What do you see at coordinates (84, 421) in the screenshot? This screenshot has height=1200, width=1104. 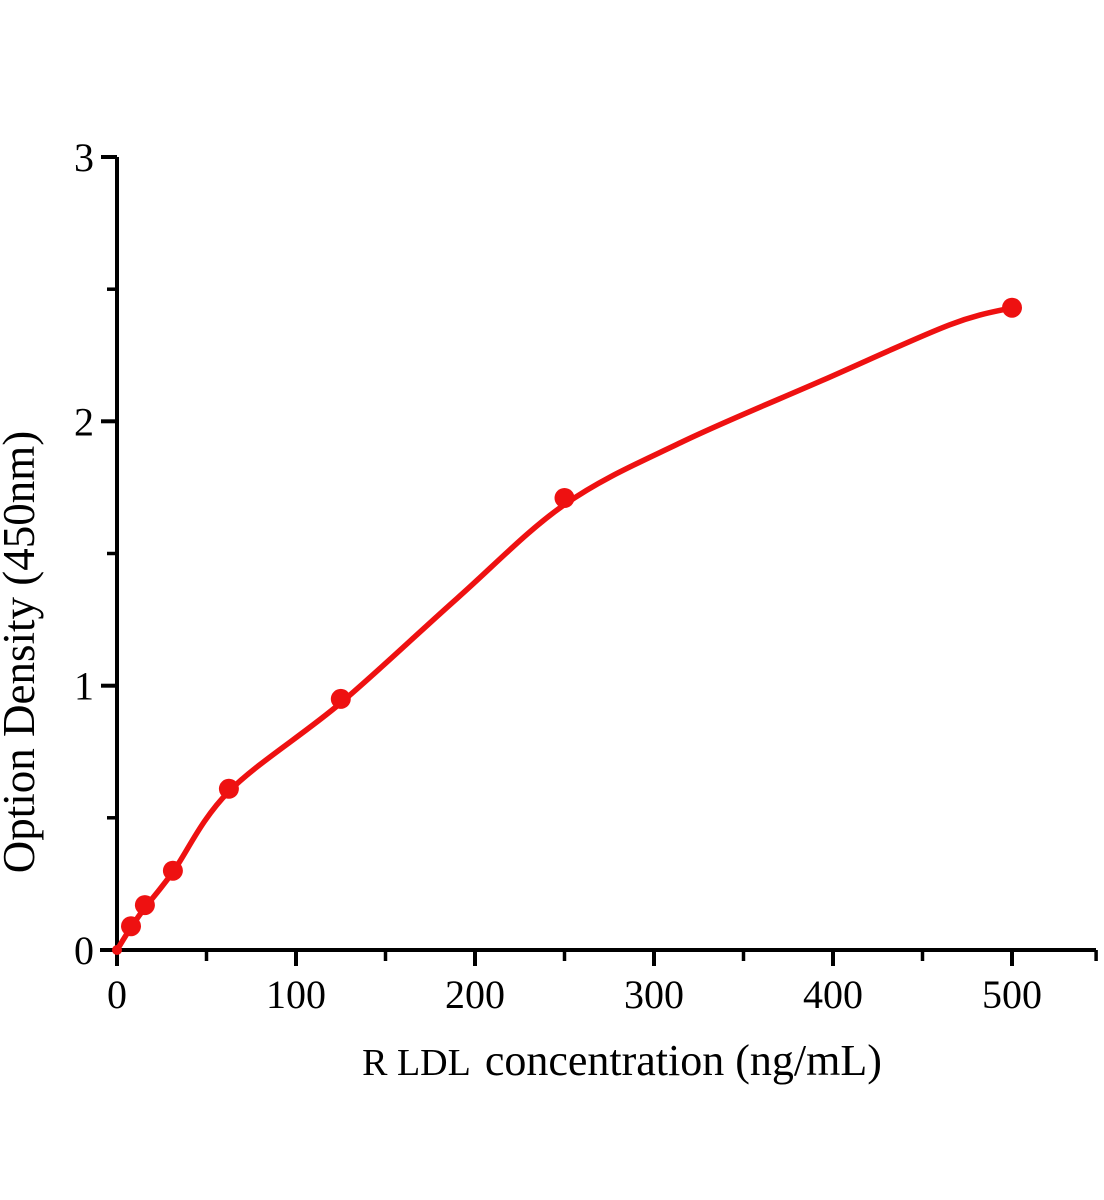 I see `y-tick-label: 2` at bounding box center [84, 421].